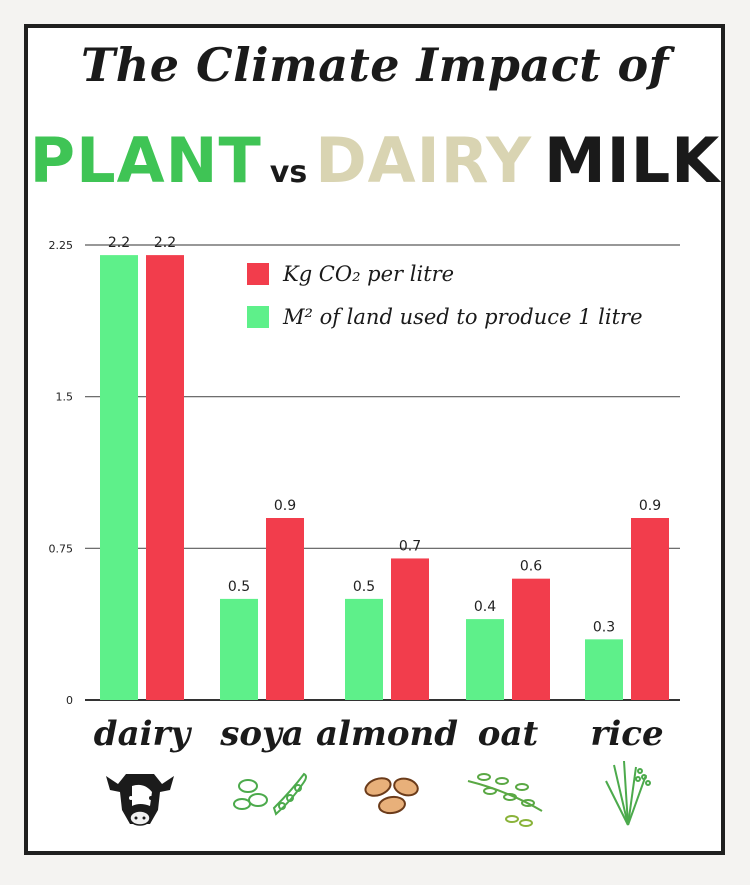 Image resolution: width=750 pixels, height=885 pixels. What do you see at coordinates (375, 65) in the screenshot?
I see `chart-title-line1: The Climate Impact of` at bounding box center [375, 65].